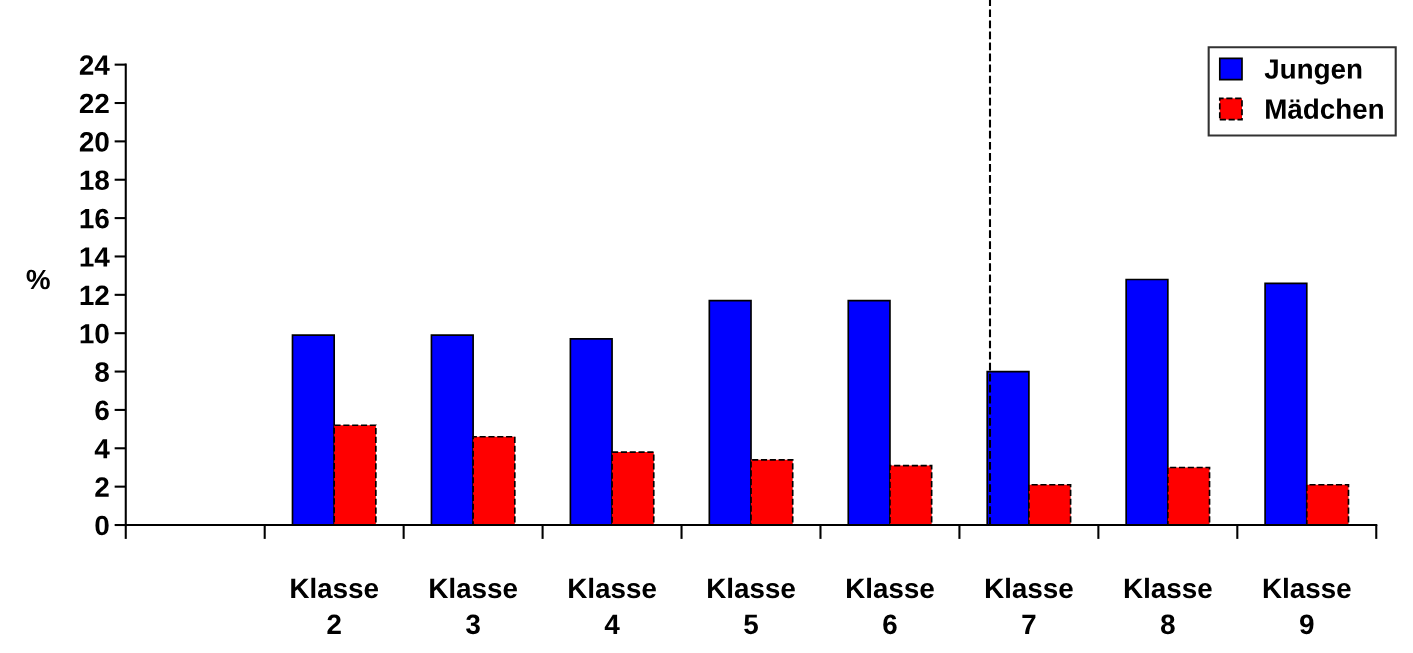 This screenshot has height=653, width=1413. Describe the element at coordinates (1029, 605) in the screenshot. I see `x-tick-label: Klasse 7` at that location.